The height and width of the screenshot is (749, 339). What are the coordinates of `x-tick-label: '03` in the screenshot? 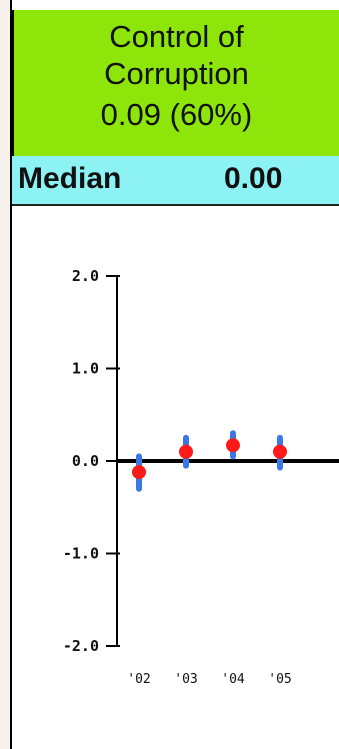 It's located at (185, 679).